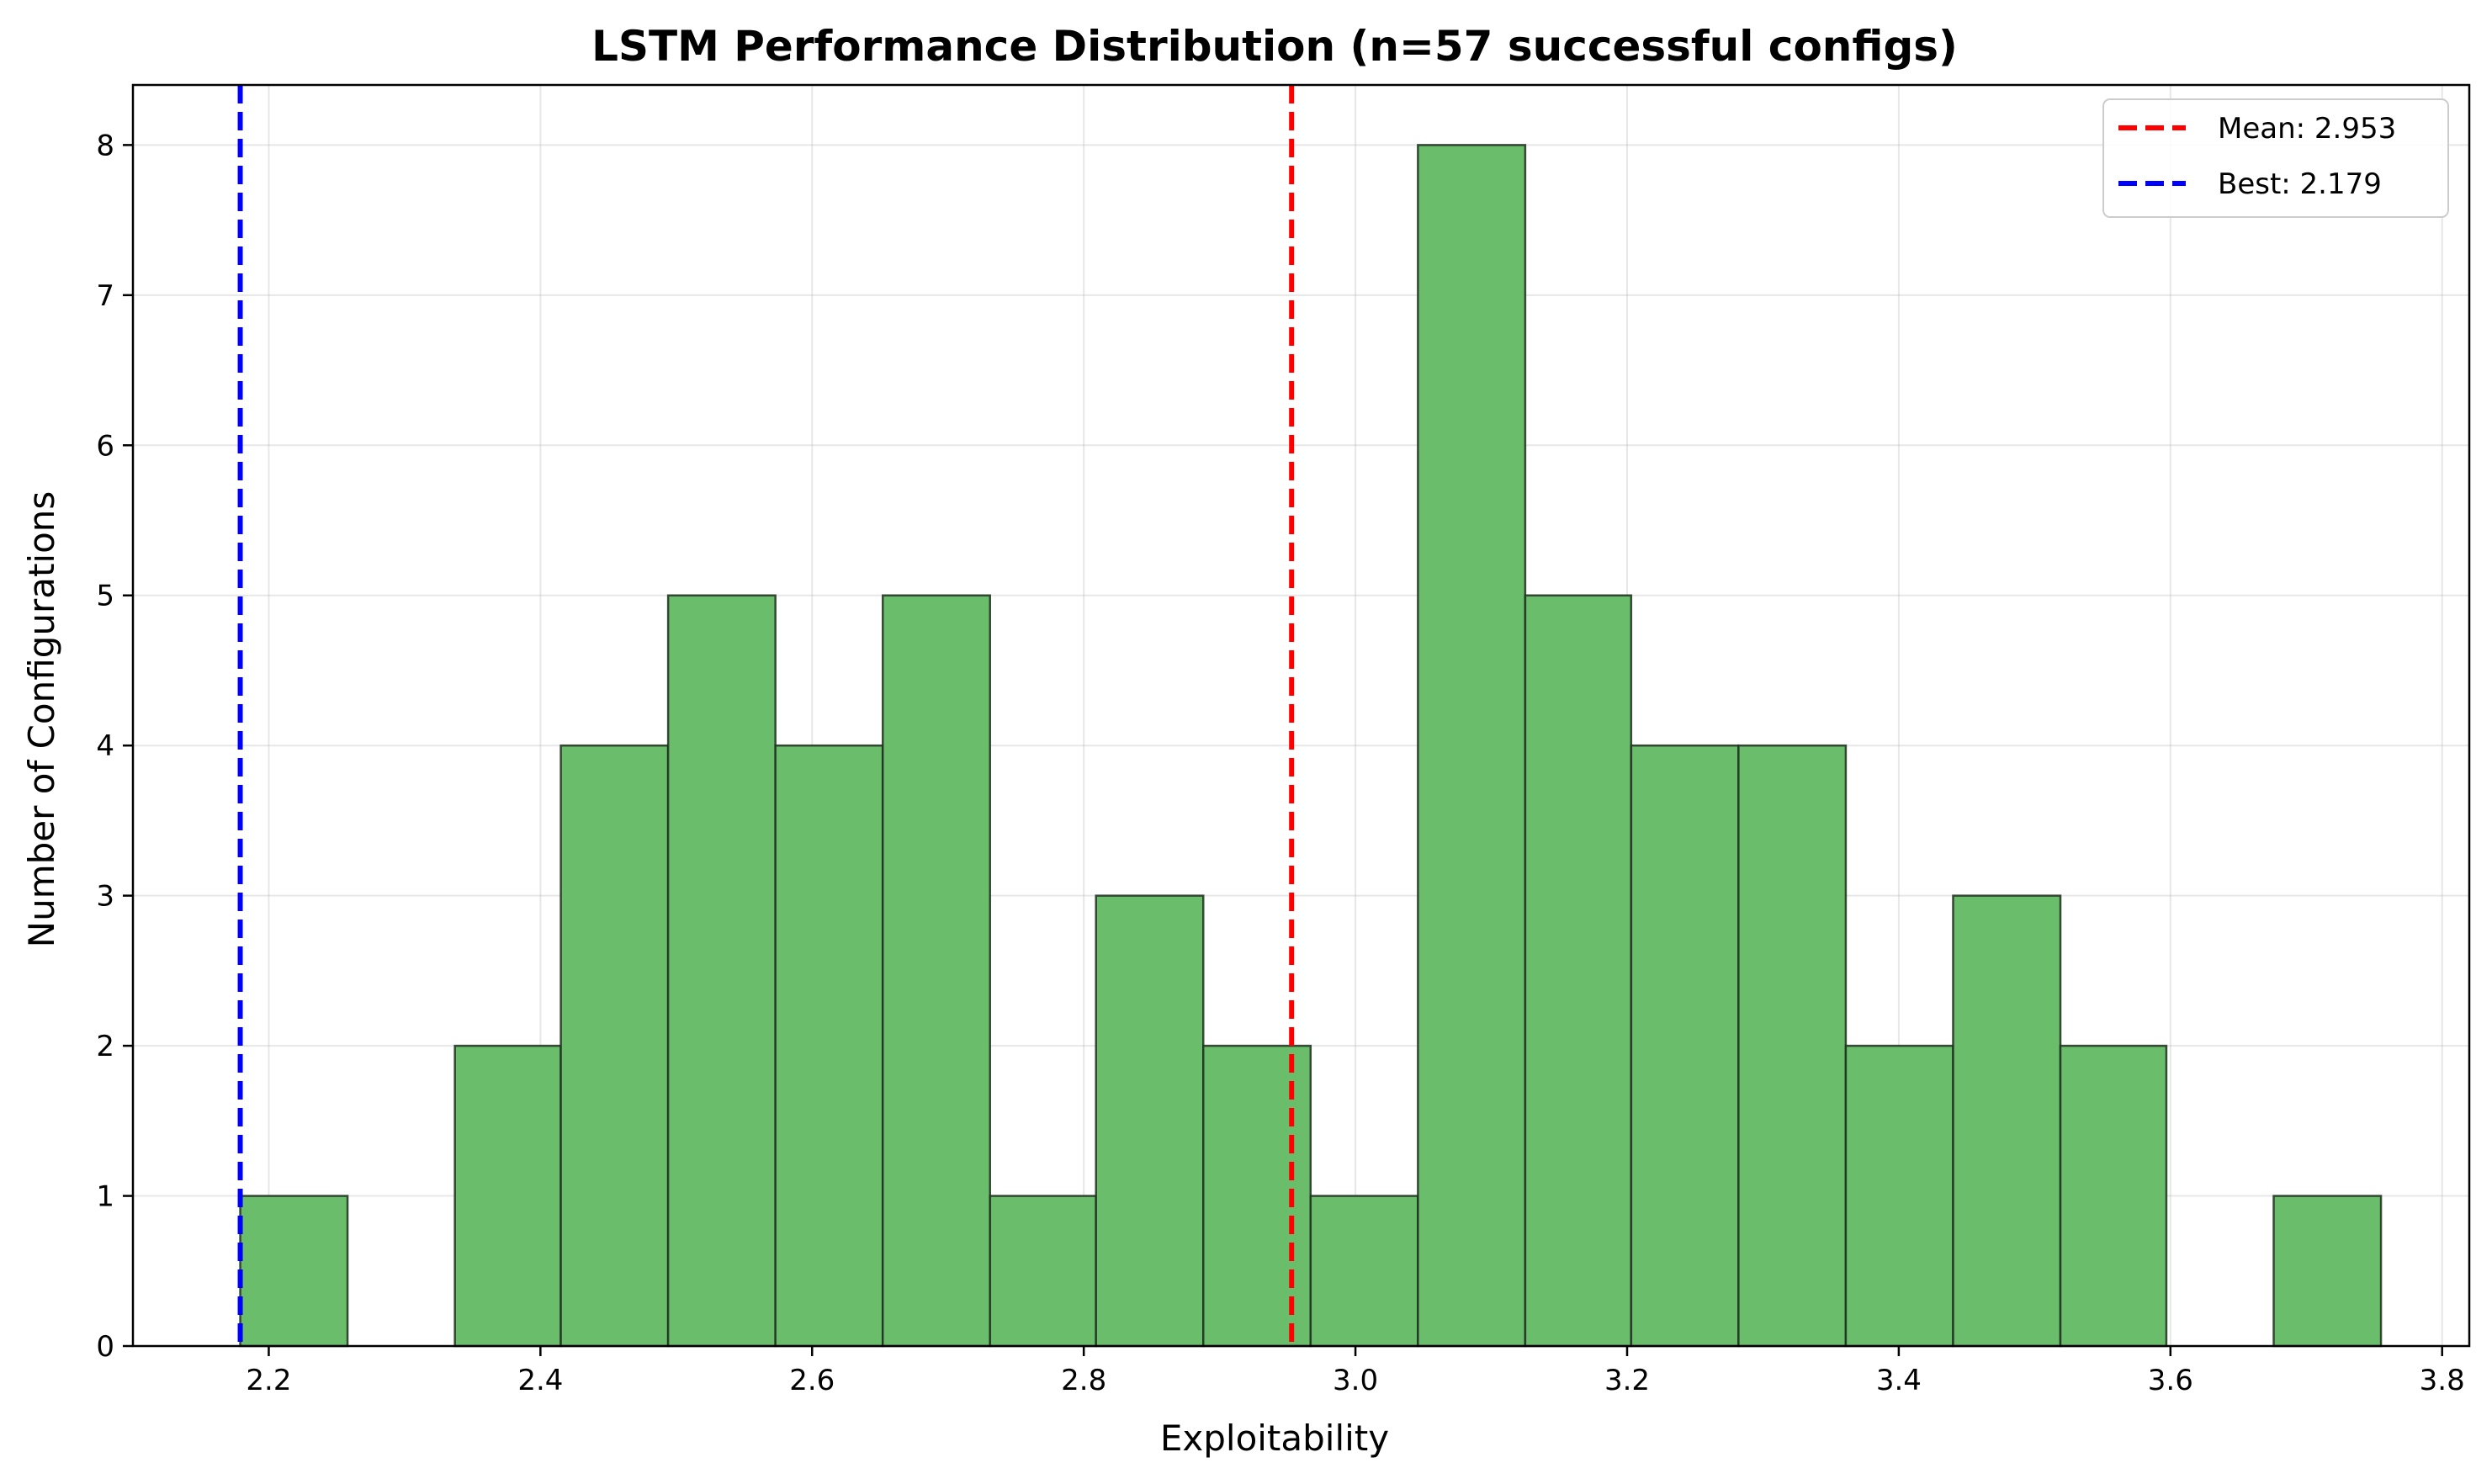 The width and height of the screenshot is (2492, 1484). I want to click on x-tick-label-7: 3.6, so click(2171, 1380).